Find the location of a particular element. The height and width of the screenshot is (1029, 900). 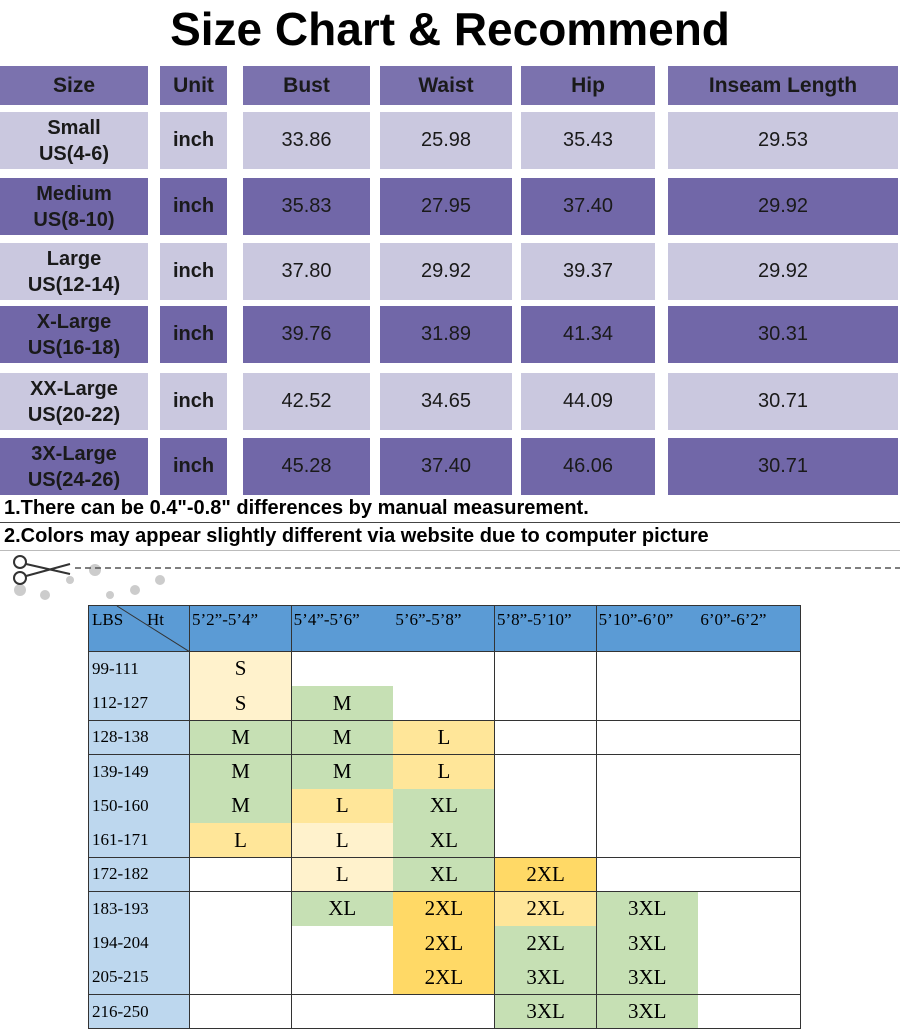

weight-cell: 161-171 is located at coordinates (139, 841).